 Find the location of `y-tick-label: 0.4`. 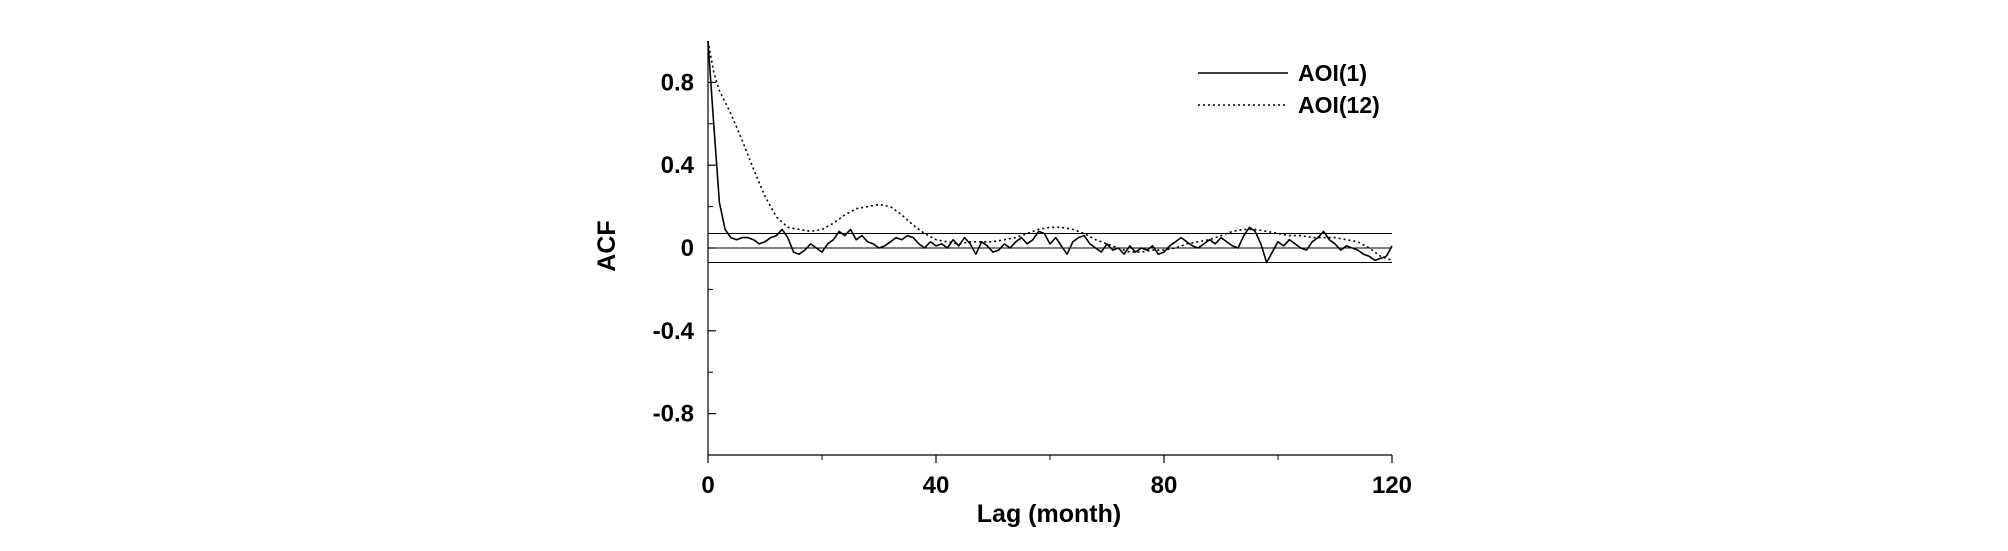

y-tick-label: 0.4 is located at coordinates (678, 165).